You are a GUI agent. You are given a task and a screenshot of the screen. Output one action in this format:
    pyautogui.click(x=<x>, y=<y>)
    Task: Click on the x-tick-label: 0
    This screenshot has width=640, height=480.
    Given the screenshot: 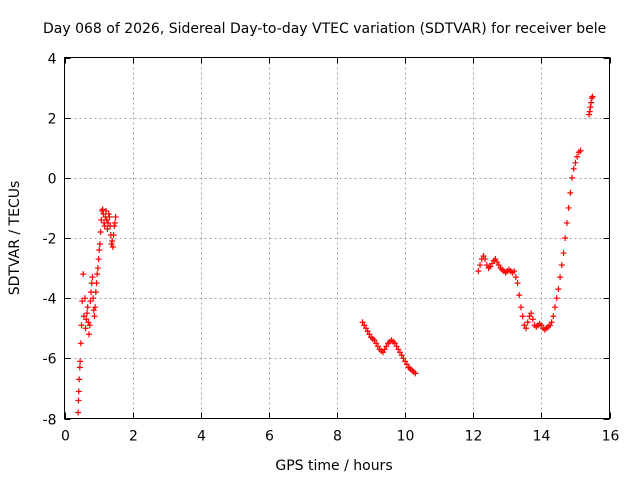 What is the action you would take?
    pyautogui.click(x=65, y=437)
    